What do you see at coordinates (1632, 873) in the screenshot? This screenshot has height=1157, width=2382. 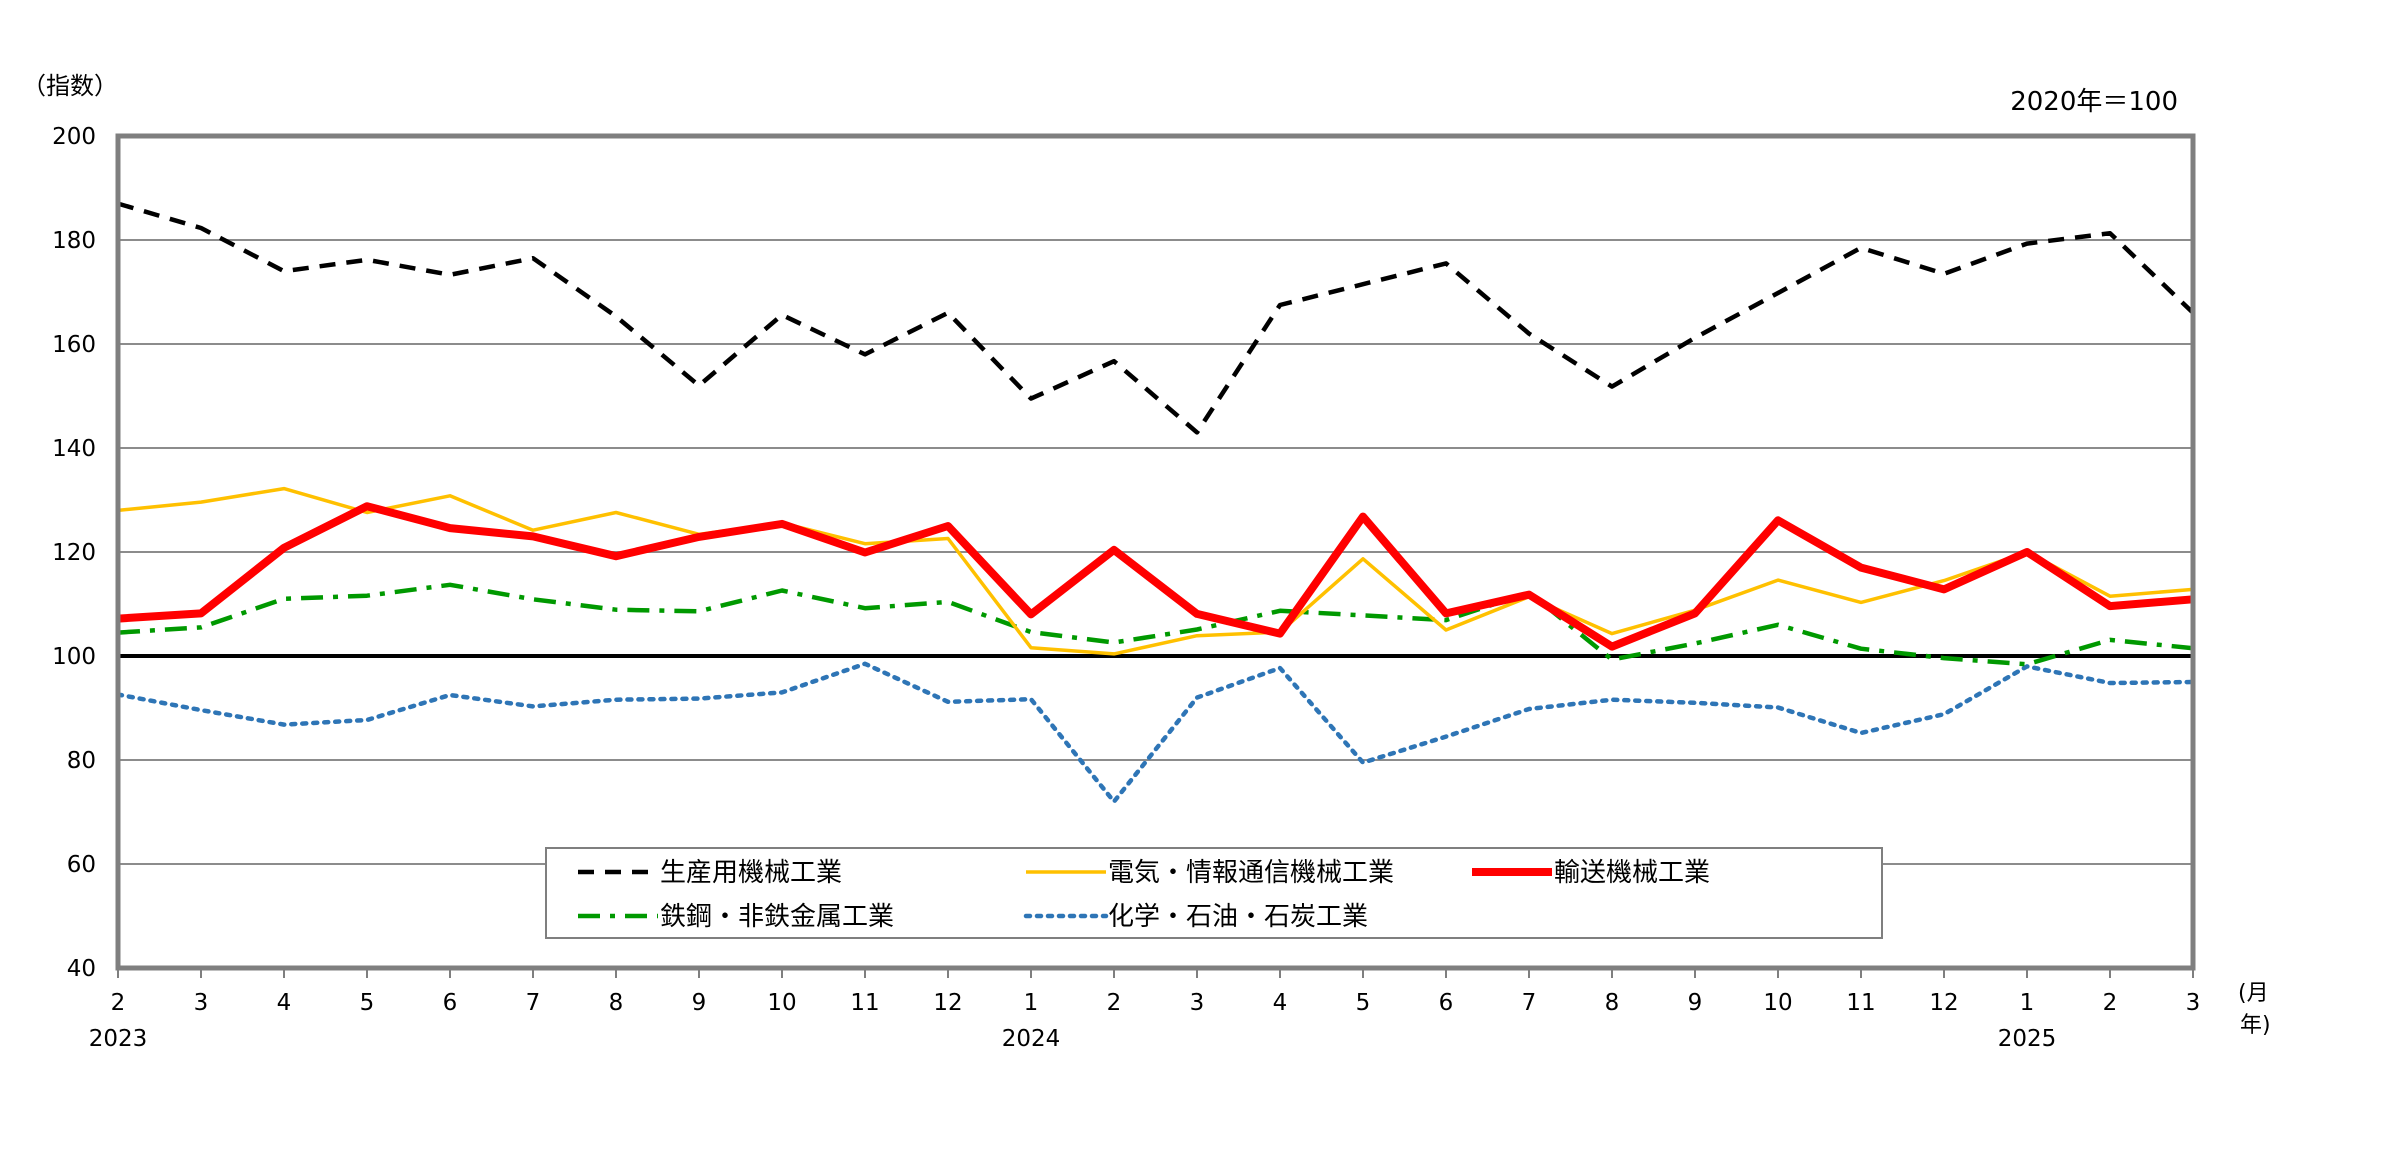 I see `legend-label-3: 輸送機械工業` at bounding box center [1632, 873].